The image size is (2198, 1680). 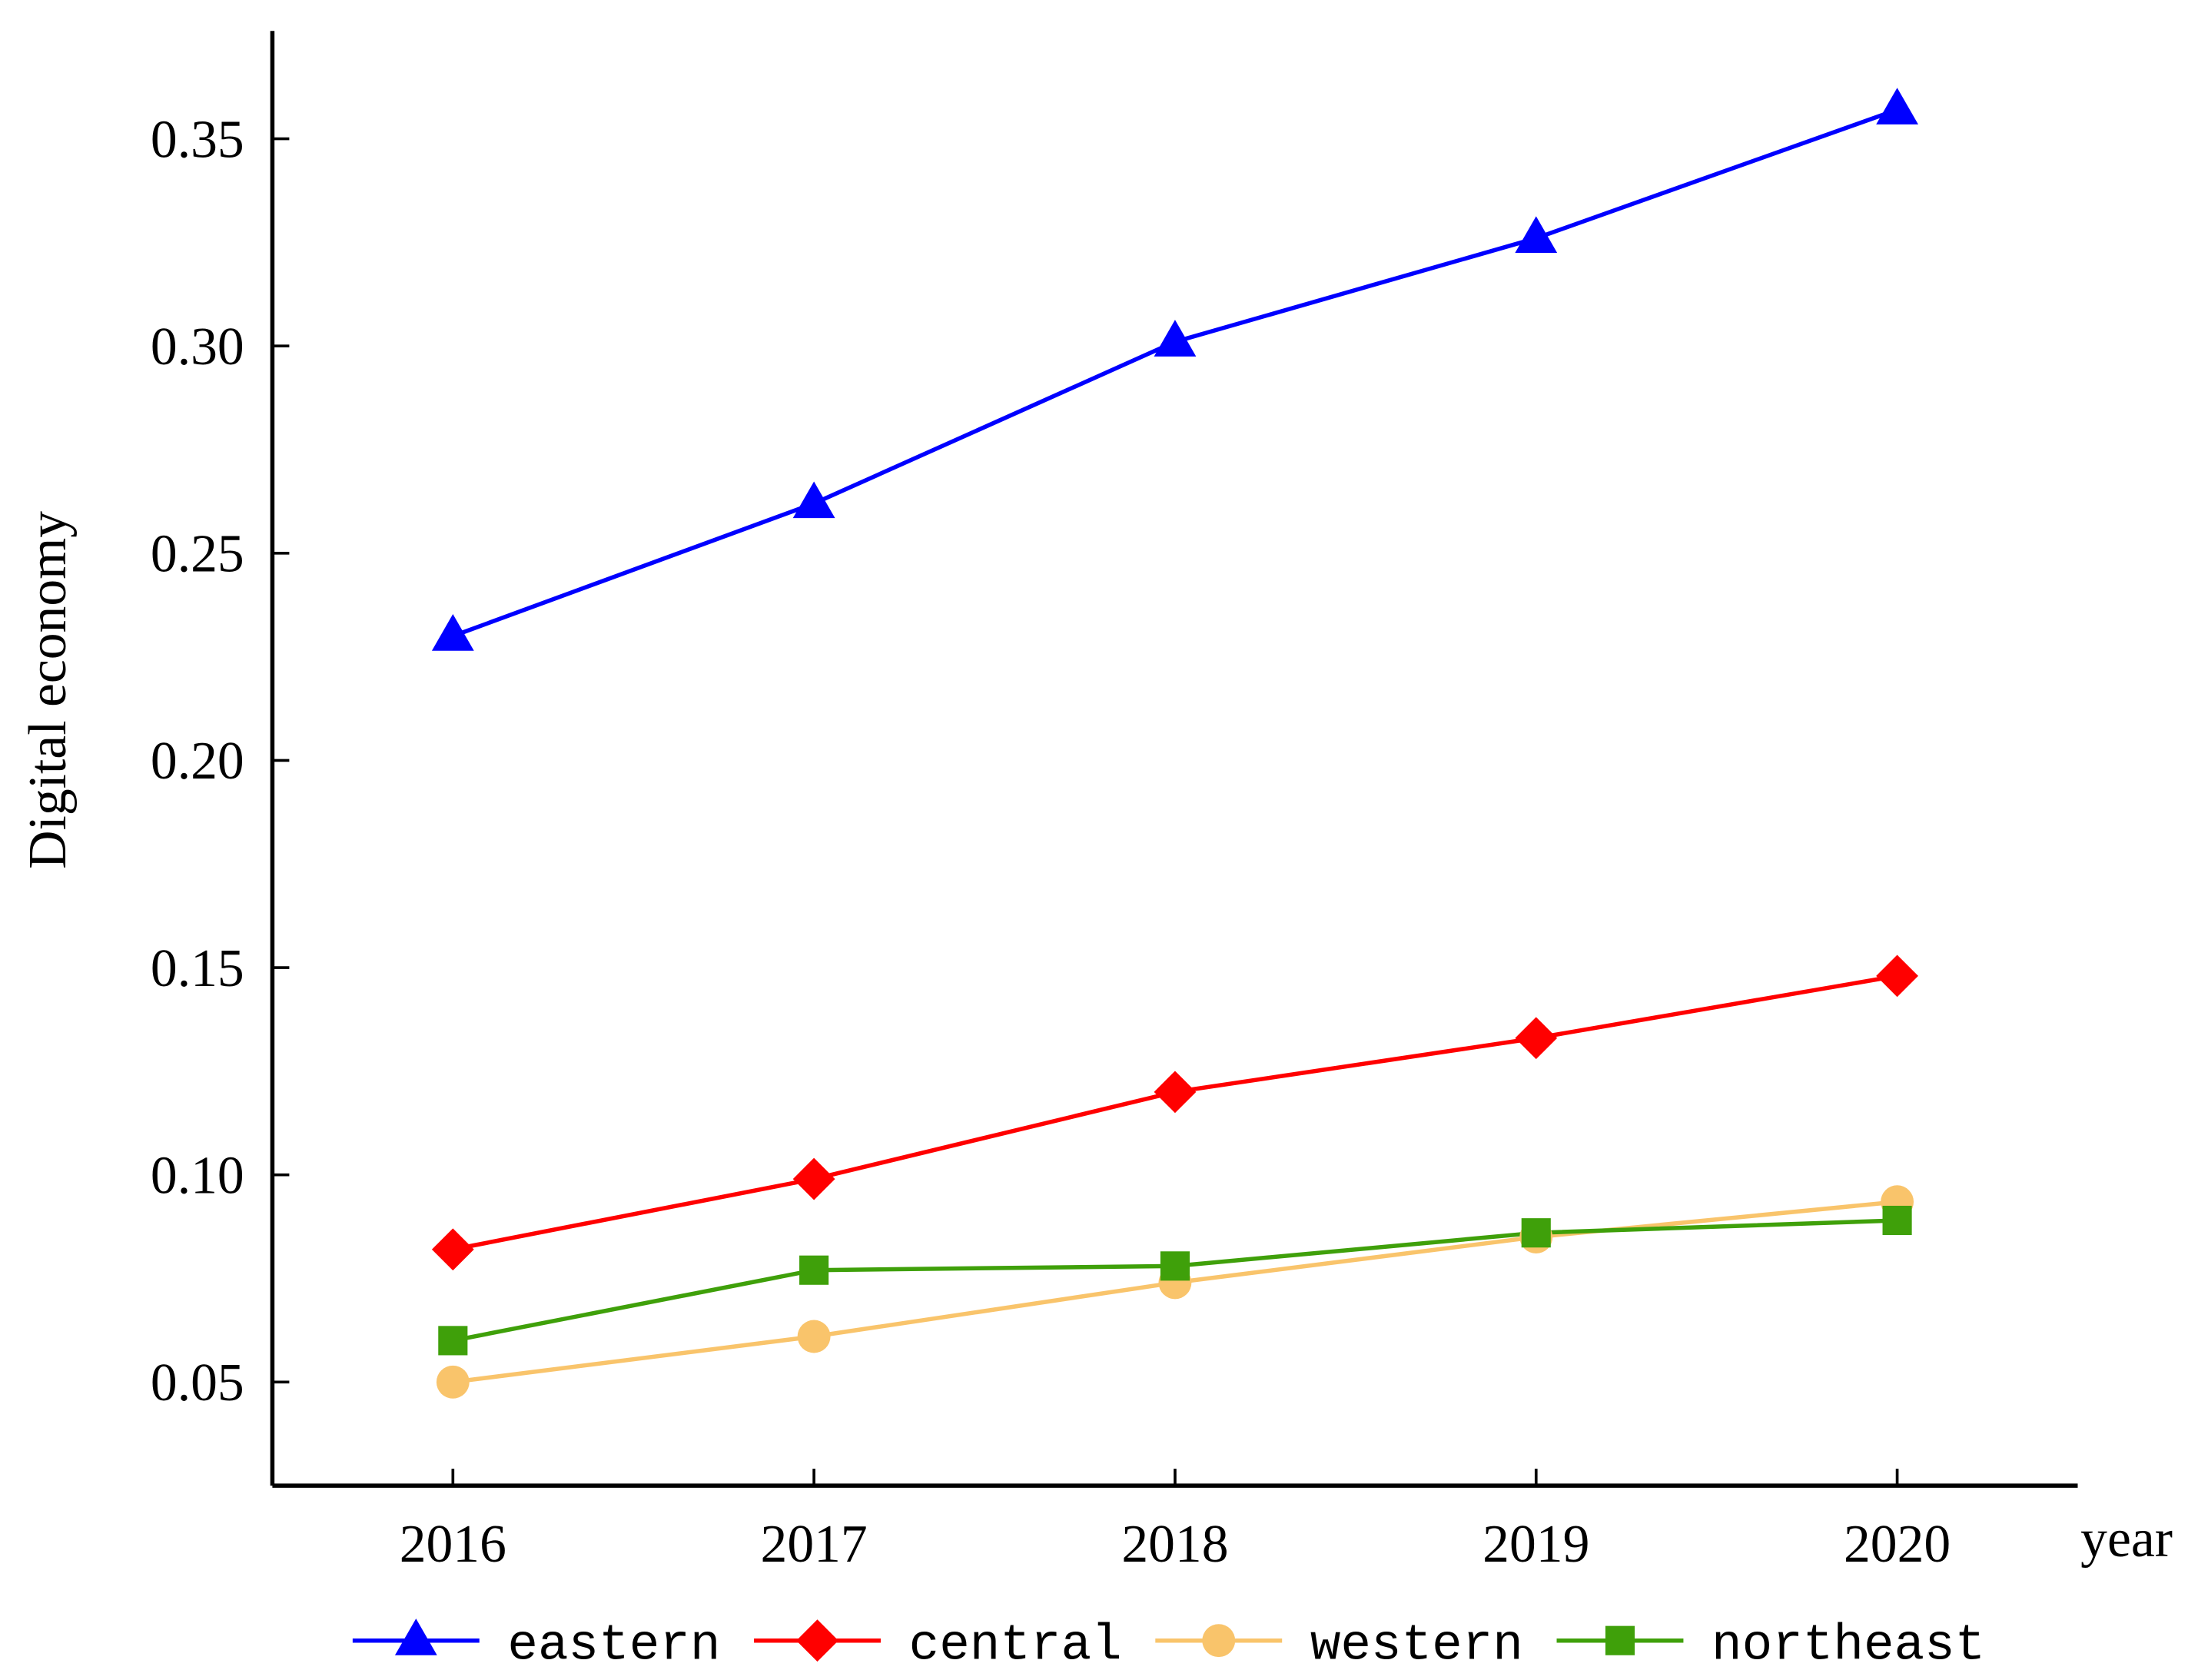 What do you see at coordinates (1175, 1544) in the screenshot?
I see `x-tick-label: 2018` at bounding box center [1175, 1544].